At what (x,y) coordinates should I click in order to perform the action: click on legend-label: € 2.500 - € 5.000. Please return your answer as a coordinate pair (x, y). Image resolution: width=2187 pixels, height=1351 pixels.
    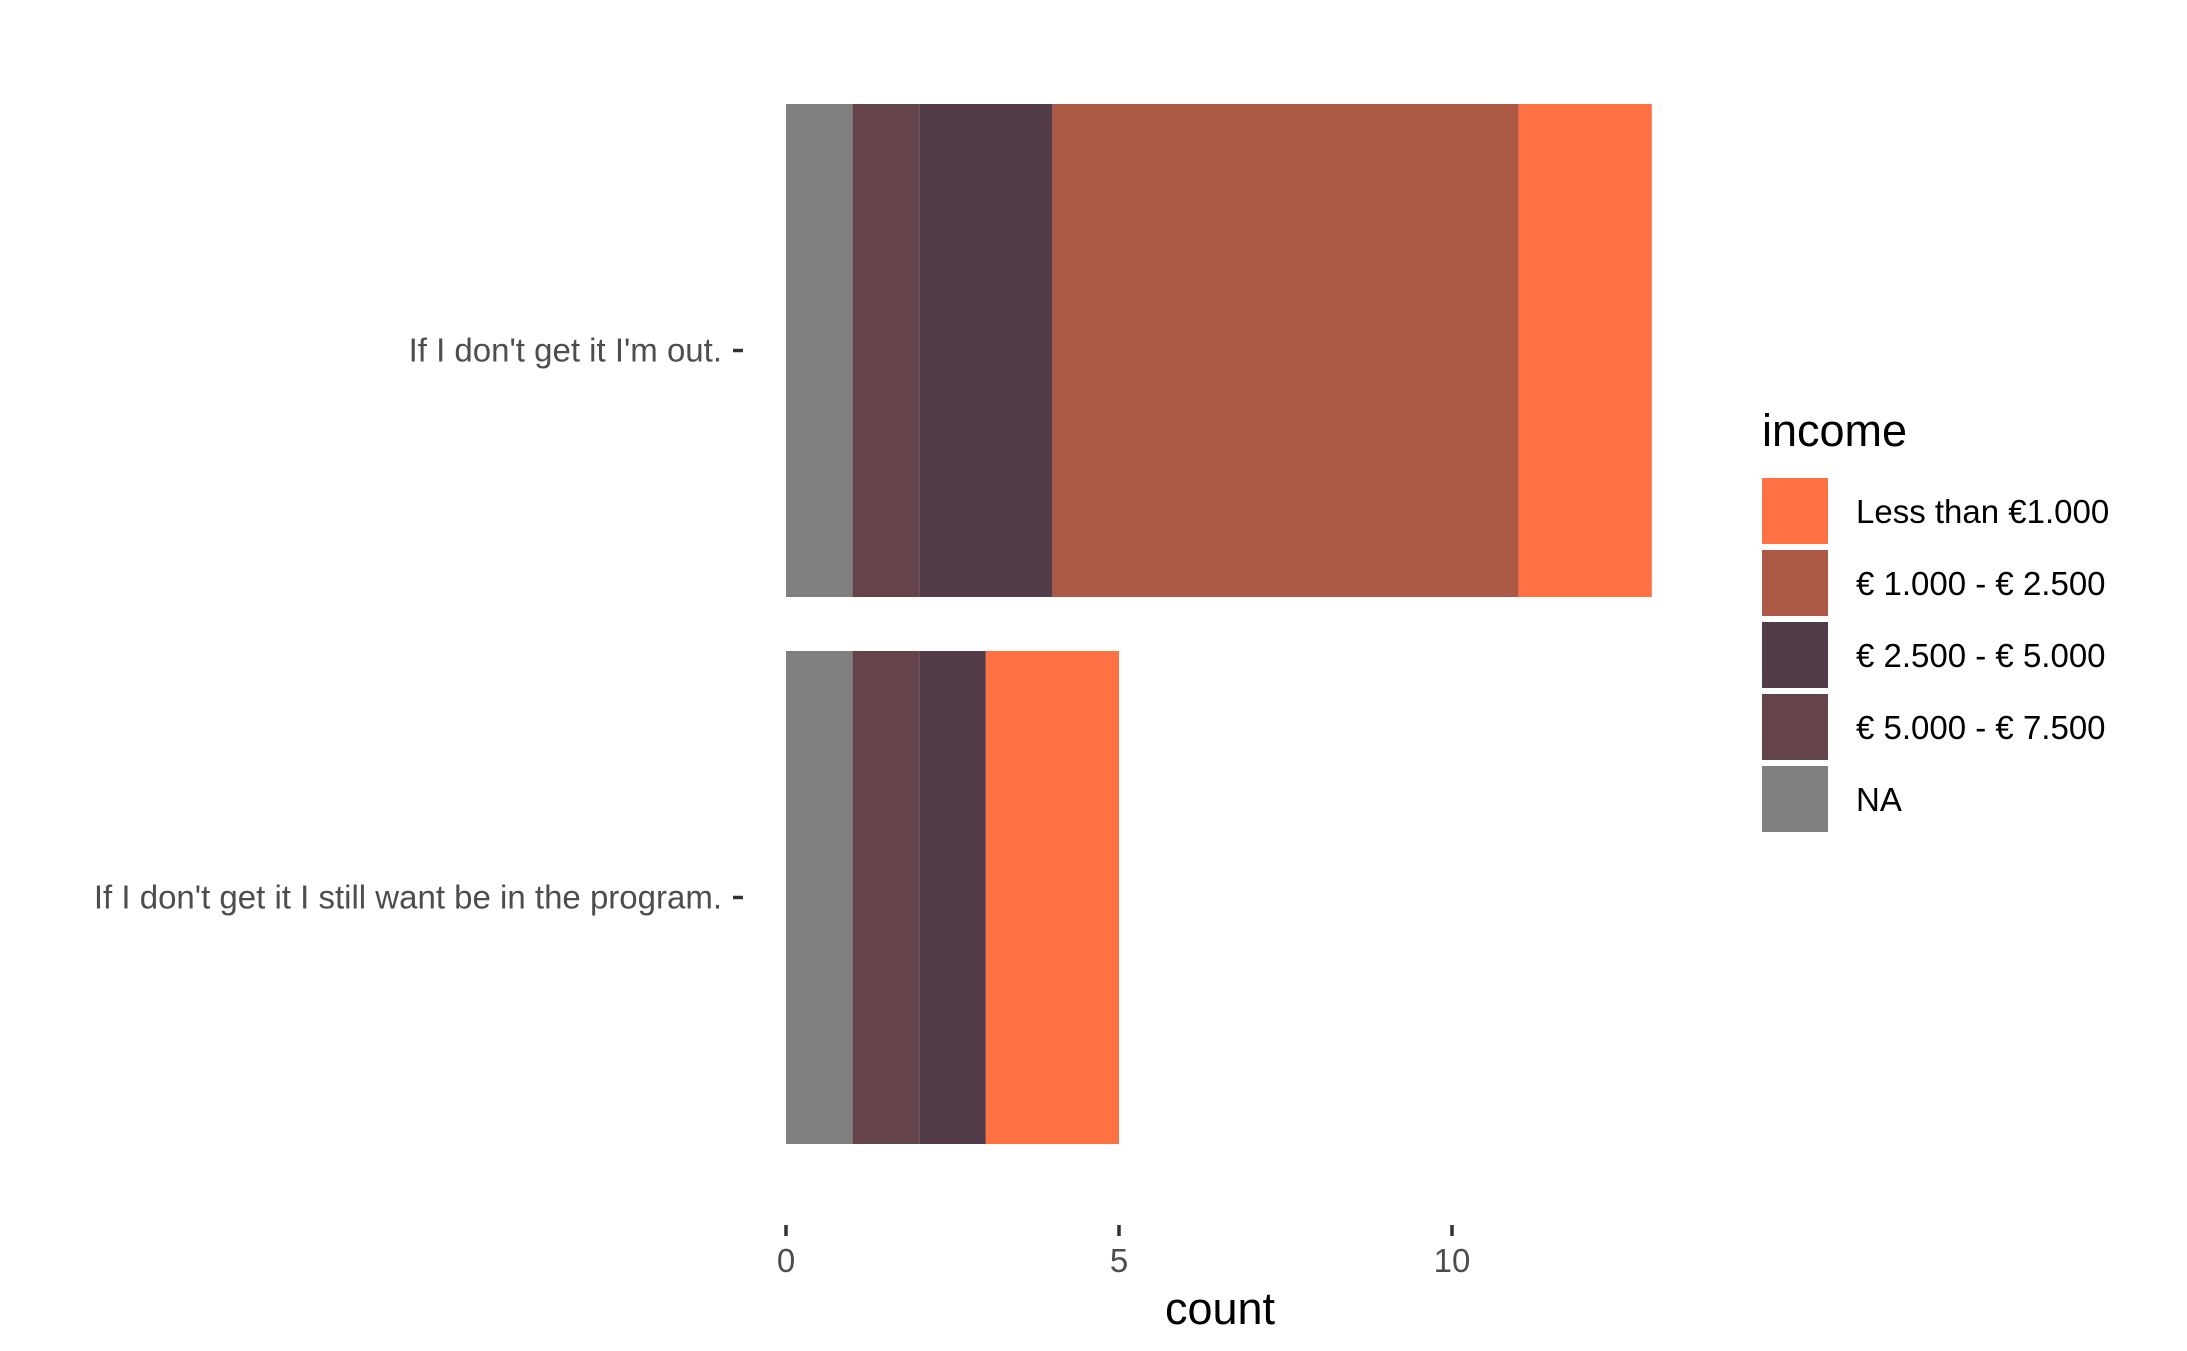
    Looking at the image, I should click on (1981, 655).